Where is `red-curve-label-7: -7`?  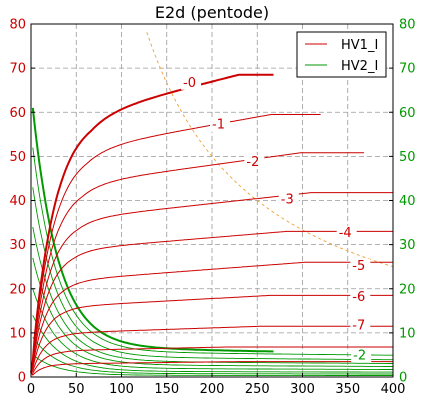 red-curve-label-7: -7 is located at coordinates (358, 325).